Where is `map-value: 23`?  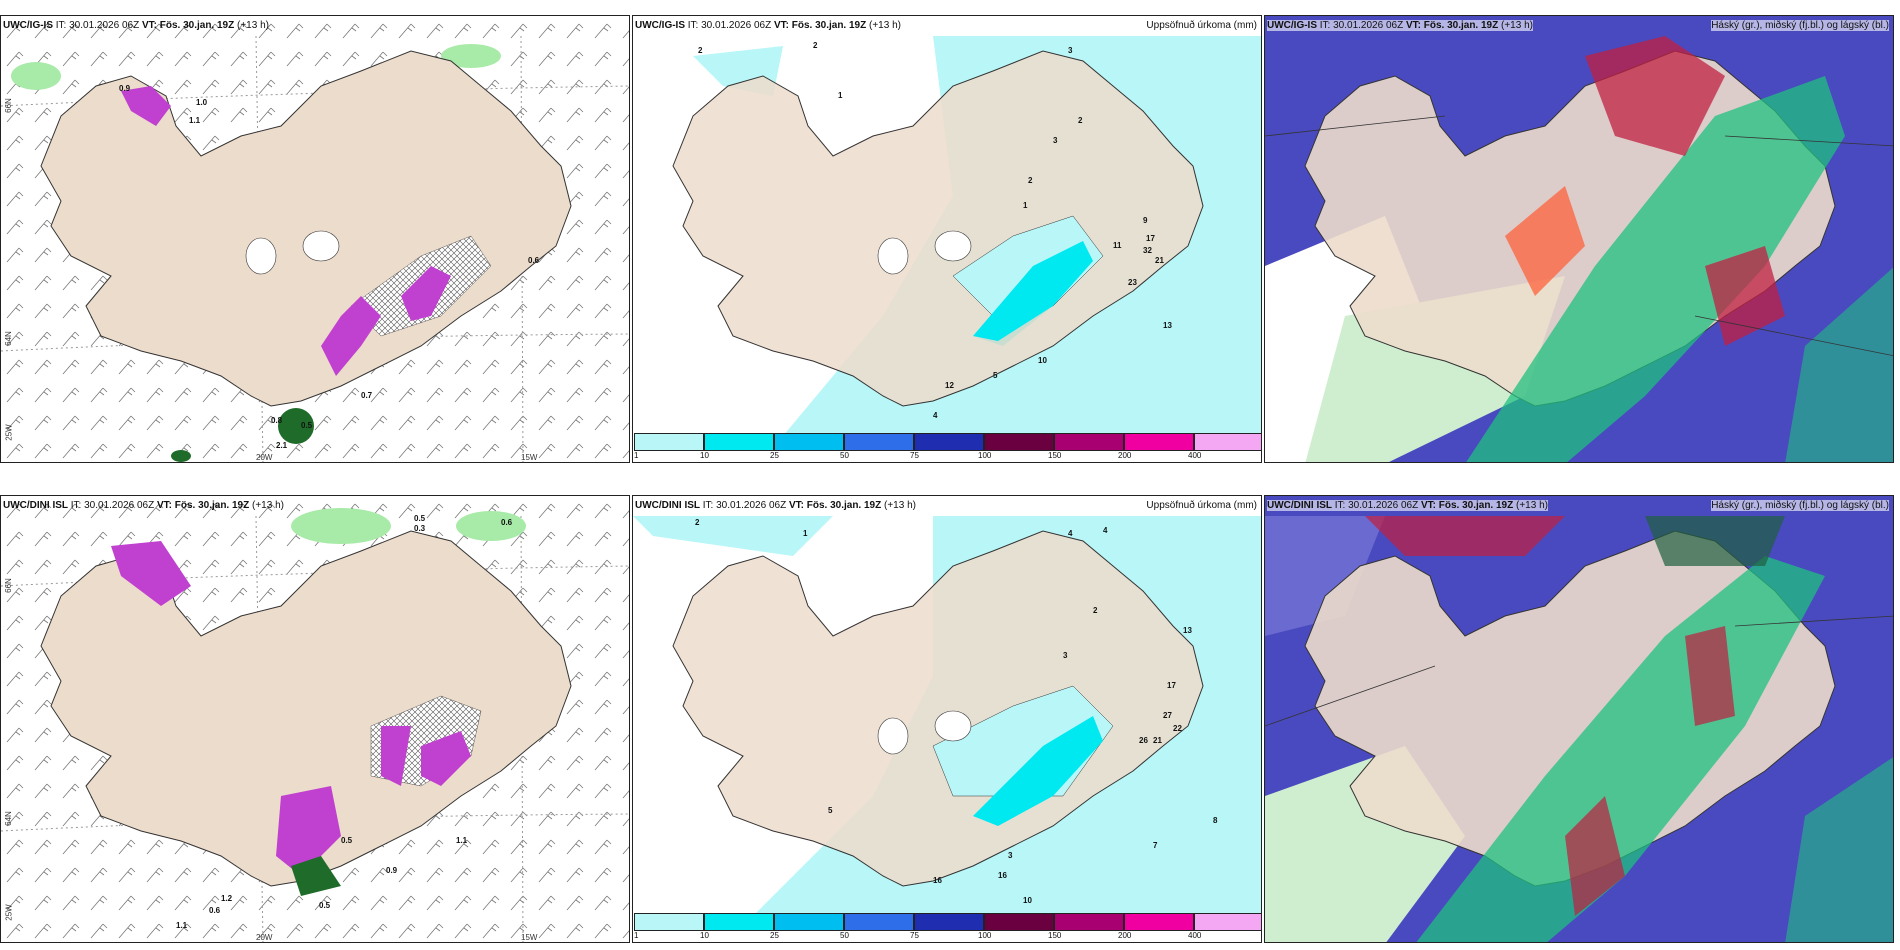
map-value: 23 is located at coordinates (1132, 282).